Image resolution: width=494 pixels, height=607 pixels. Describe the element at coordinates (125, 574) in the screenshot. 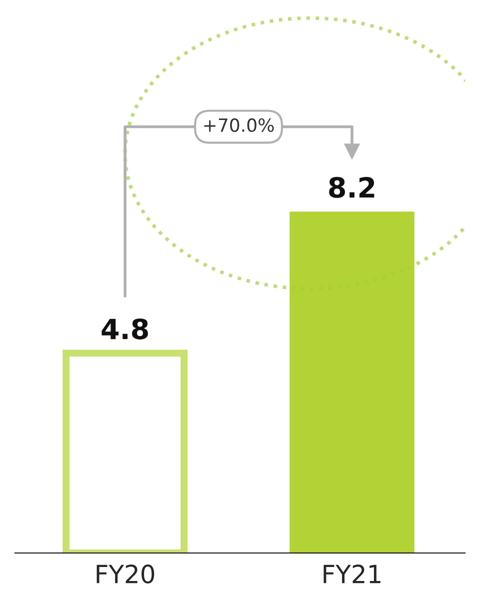

I see `x-tick-label: FY20` at that location.